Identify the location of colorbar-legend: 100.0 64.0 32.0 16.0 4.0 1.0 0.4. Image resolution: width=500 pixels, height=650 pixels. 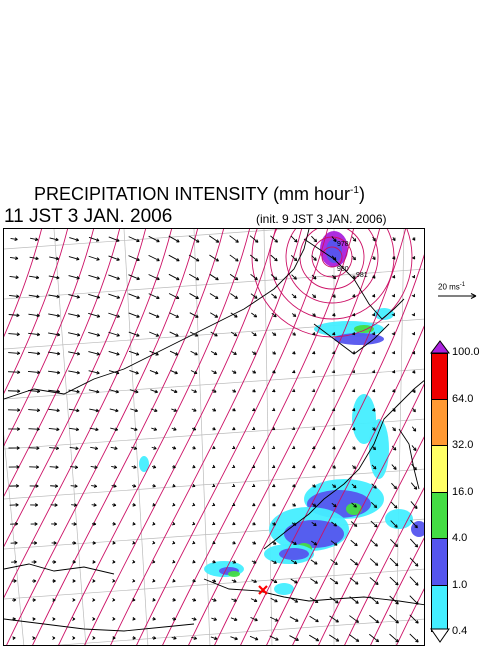
(465, 492).